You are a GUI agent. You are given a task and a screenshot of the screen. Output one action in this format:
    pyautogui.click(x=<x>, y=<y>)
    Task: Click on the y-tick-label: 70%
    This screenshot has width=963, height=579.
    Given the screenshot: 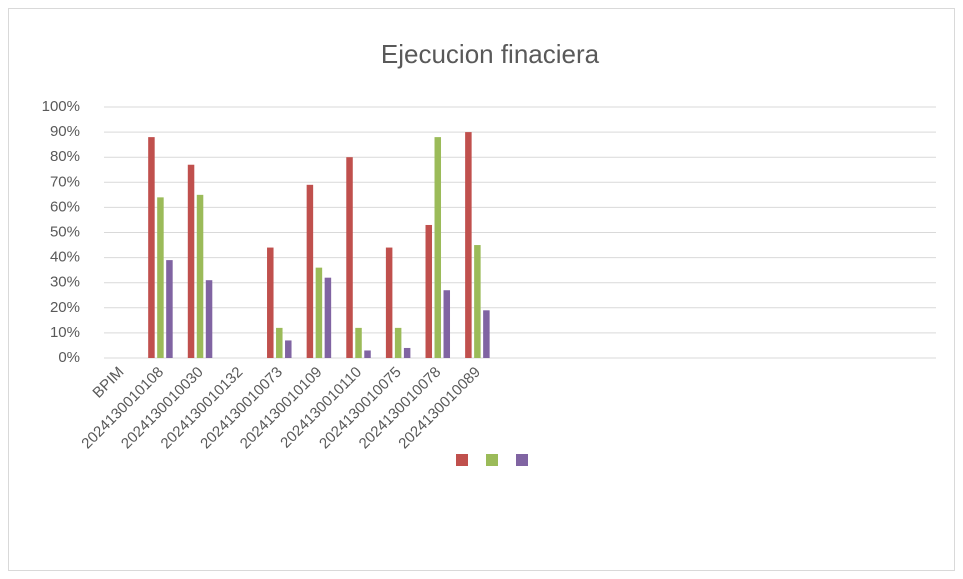 What is the action you would take?
    pyautogui.click(x=65, y=181)
    